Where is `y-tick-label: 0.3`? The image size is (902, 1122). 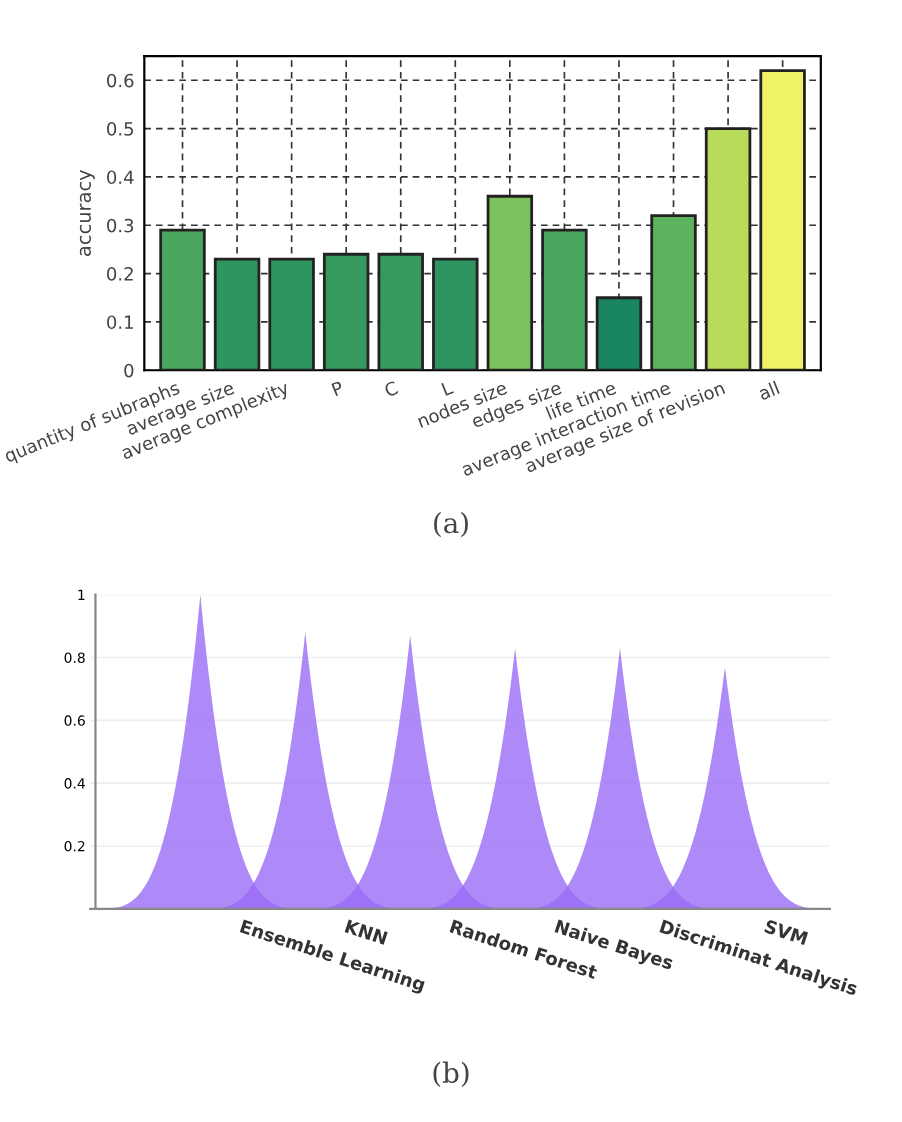 y-tick-label: 0.3 is located at coordinates (120, 225).